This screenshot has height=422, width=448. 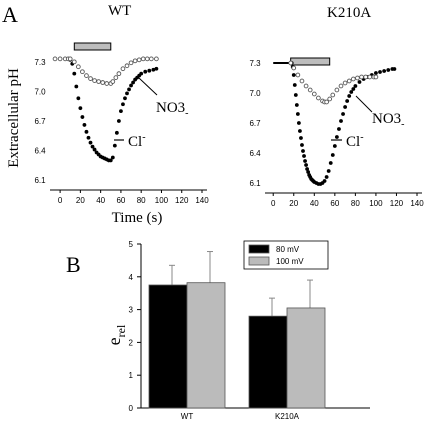 I want to click on y-ticks-k210a: 6.1 6.4 6.7 7.0 7.3, so click(x=255, y=123).